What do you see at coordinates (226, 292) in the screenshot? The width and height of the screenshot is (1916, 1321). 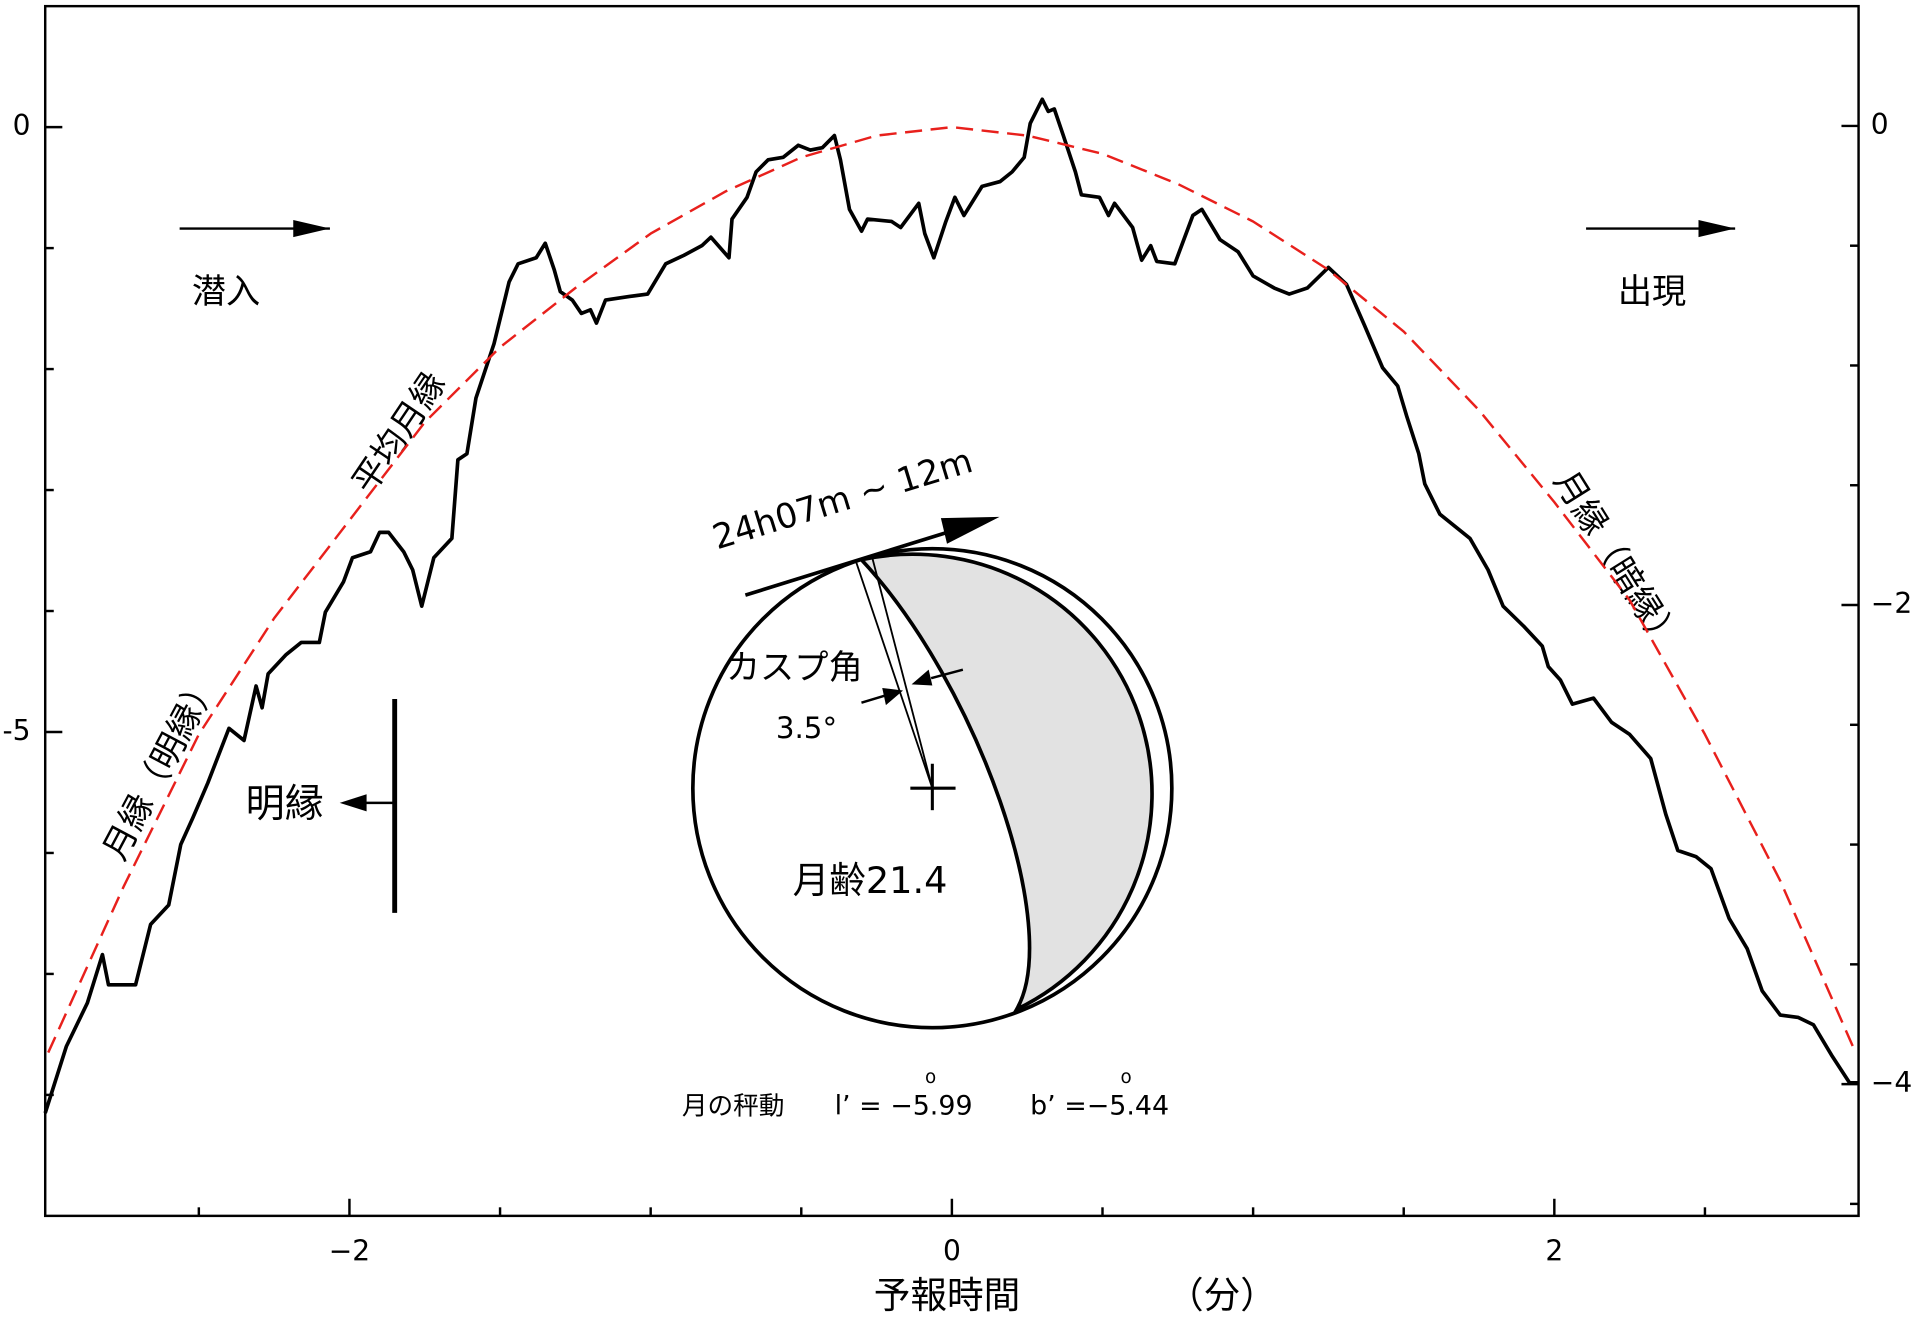 I see `immersion-label: 潜入` at bounding box center [226, 292].